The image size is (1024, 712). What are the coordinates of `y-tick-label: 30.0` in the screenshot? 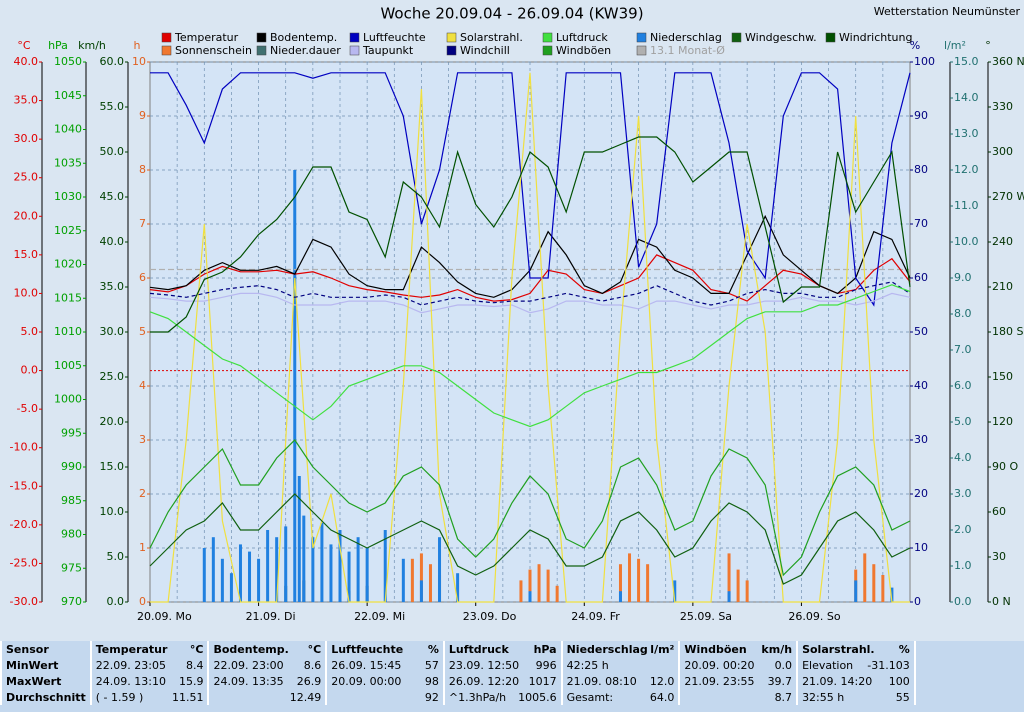 It's located at (26, 138).